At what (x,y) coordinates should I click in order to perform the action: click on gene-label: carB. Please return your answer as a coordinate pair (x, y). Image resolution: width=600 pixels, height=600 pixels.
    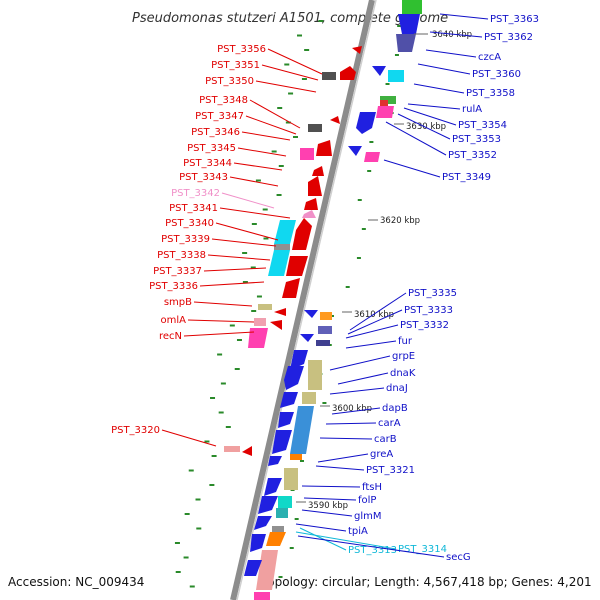
    Looking at the image, I should click on (385, 439).